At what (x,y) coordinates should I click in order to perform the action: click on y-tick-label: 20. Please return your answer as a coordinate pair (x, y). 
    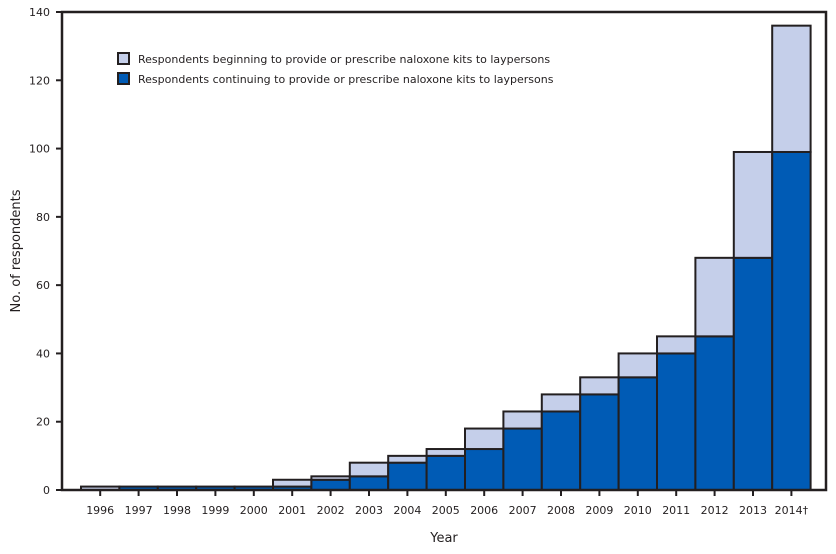
    Looking at the image, I should click on (43, 422).